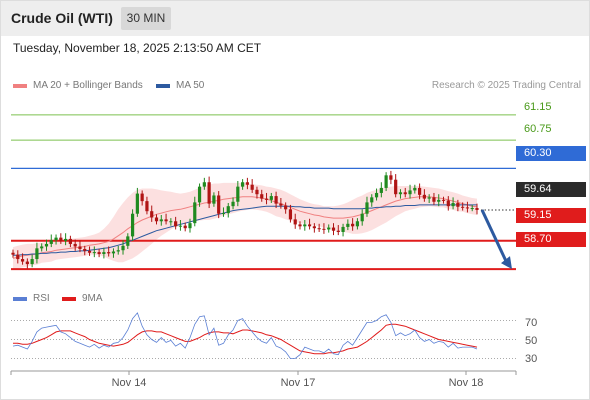 This screenshot has height=400, width=590. I want to click on legend-ma50: MA 50, so click(180, 85).